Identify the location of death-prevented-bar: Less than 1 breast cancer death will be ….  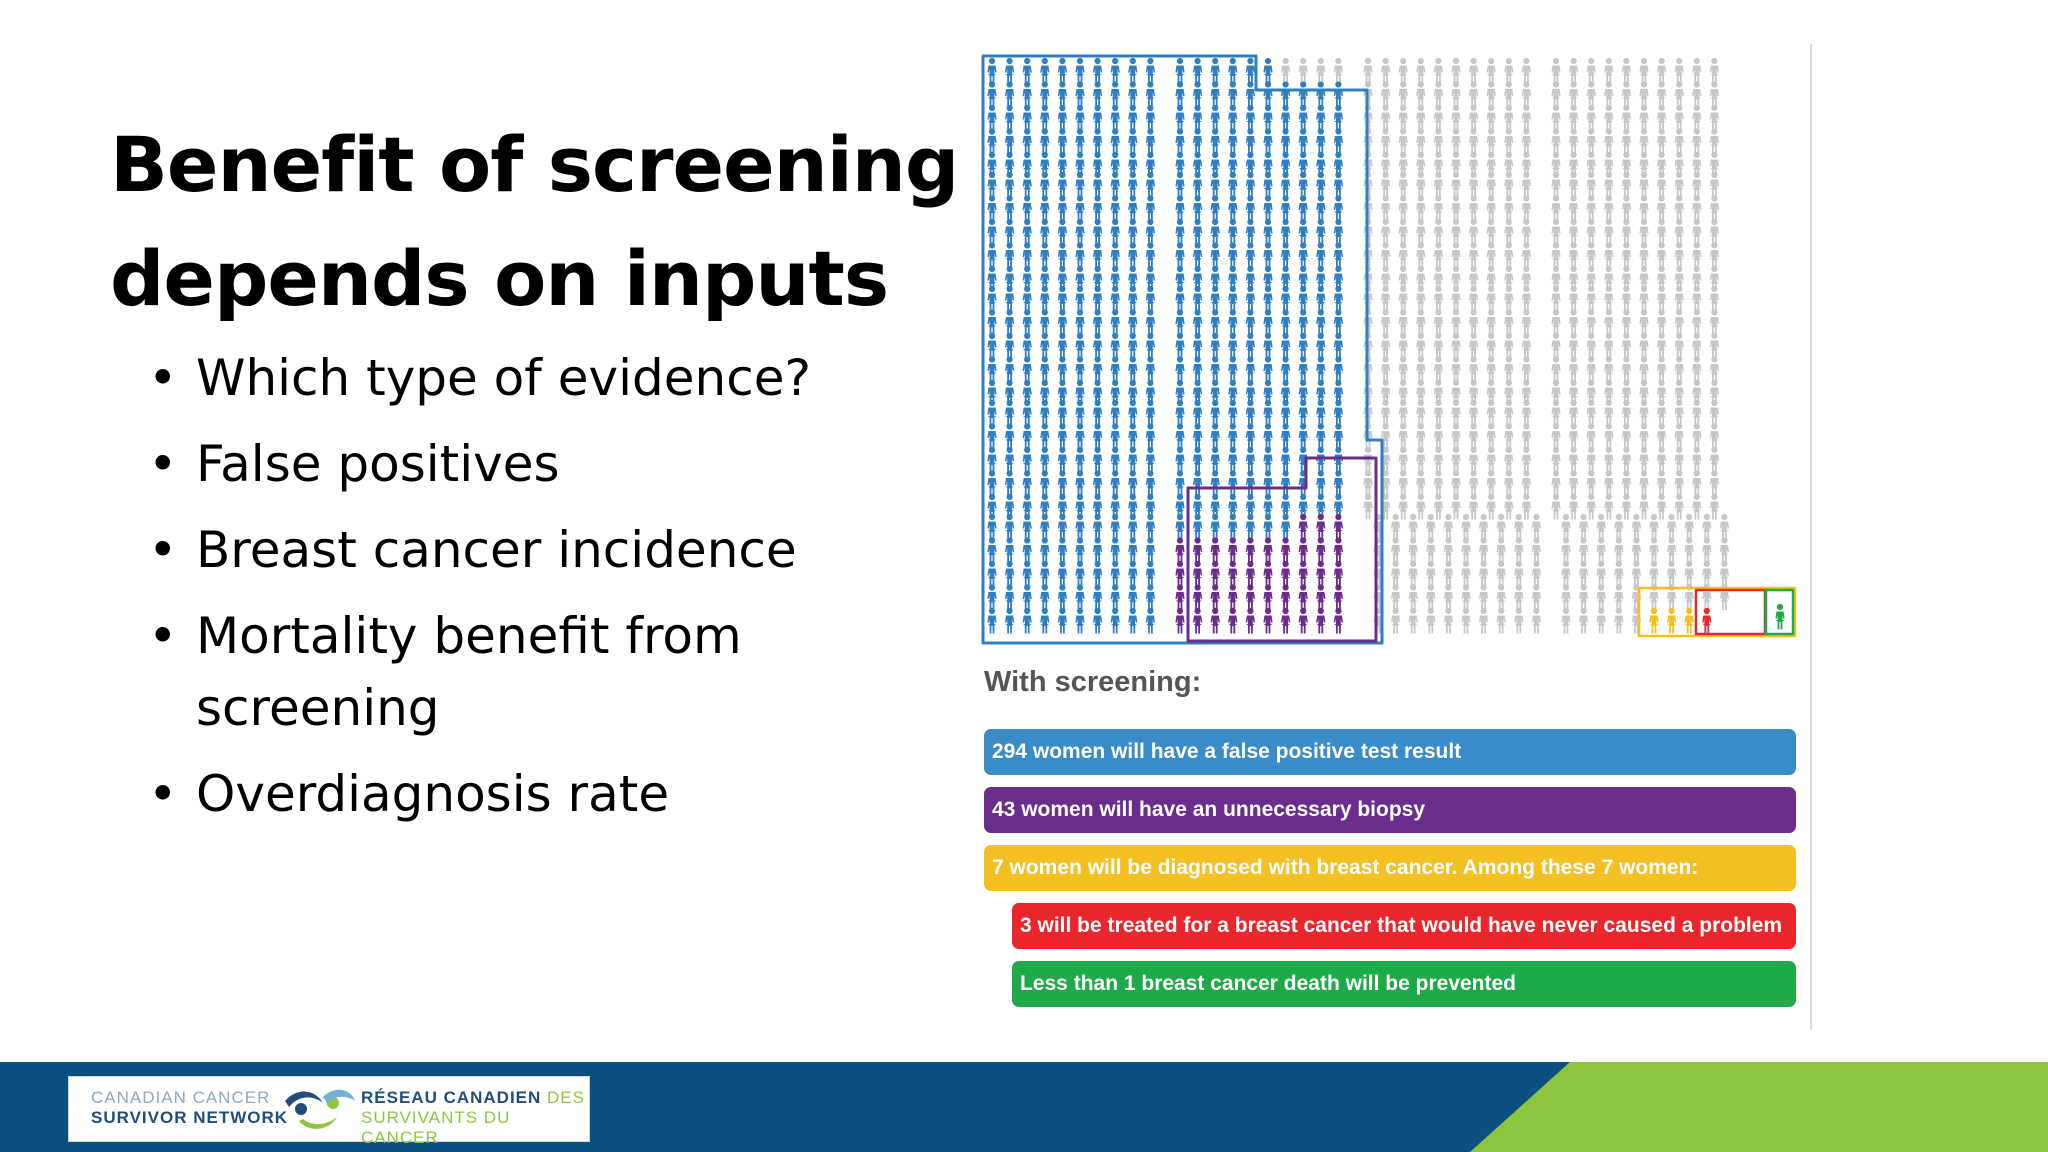
(1404, 984).